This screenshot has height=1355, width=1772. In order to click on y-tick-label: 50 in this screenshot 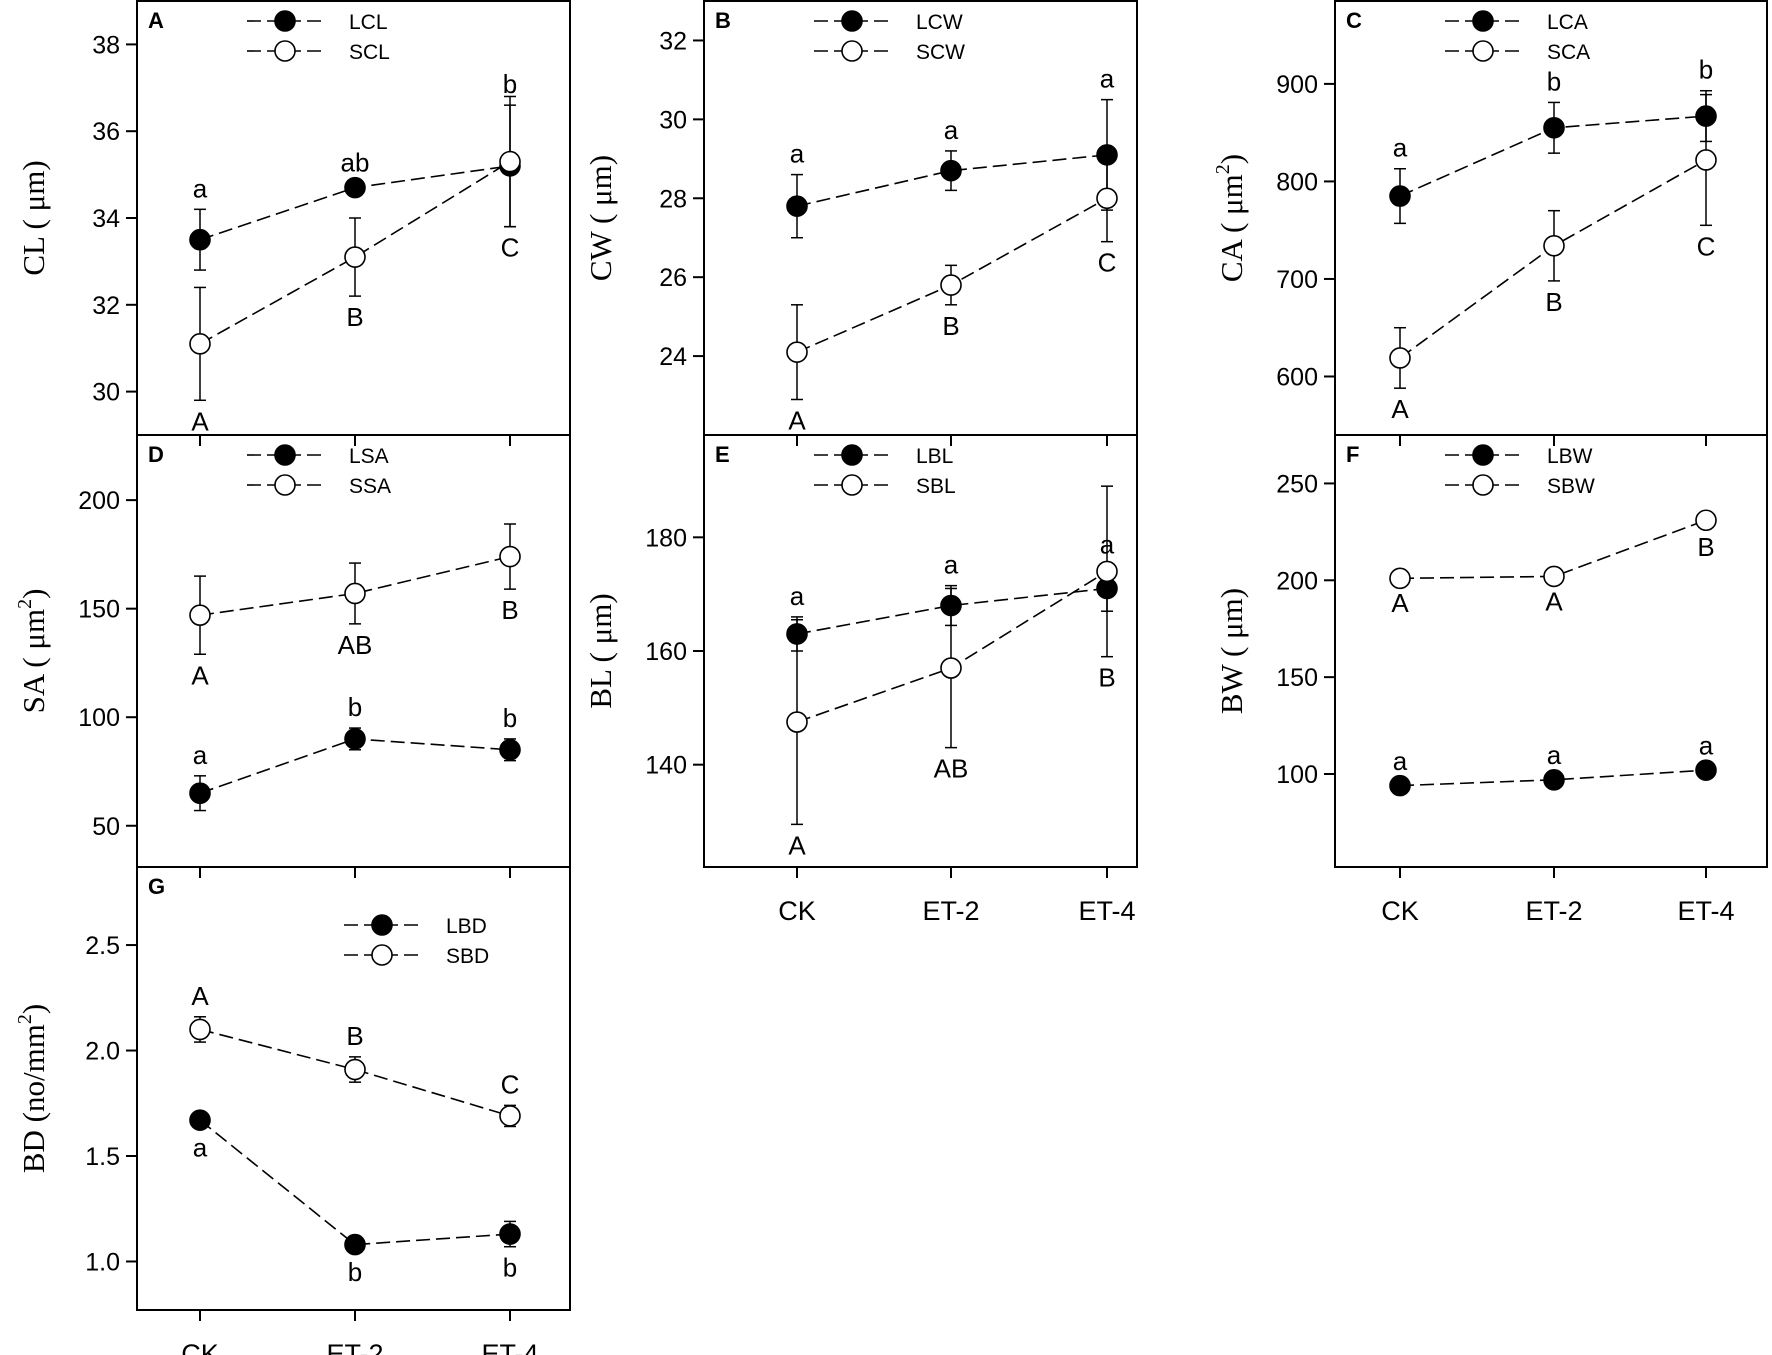, I will do `click(106, 827)`.